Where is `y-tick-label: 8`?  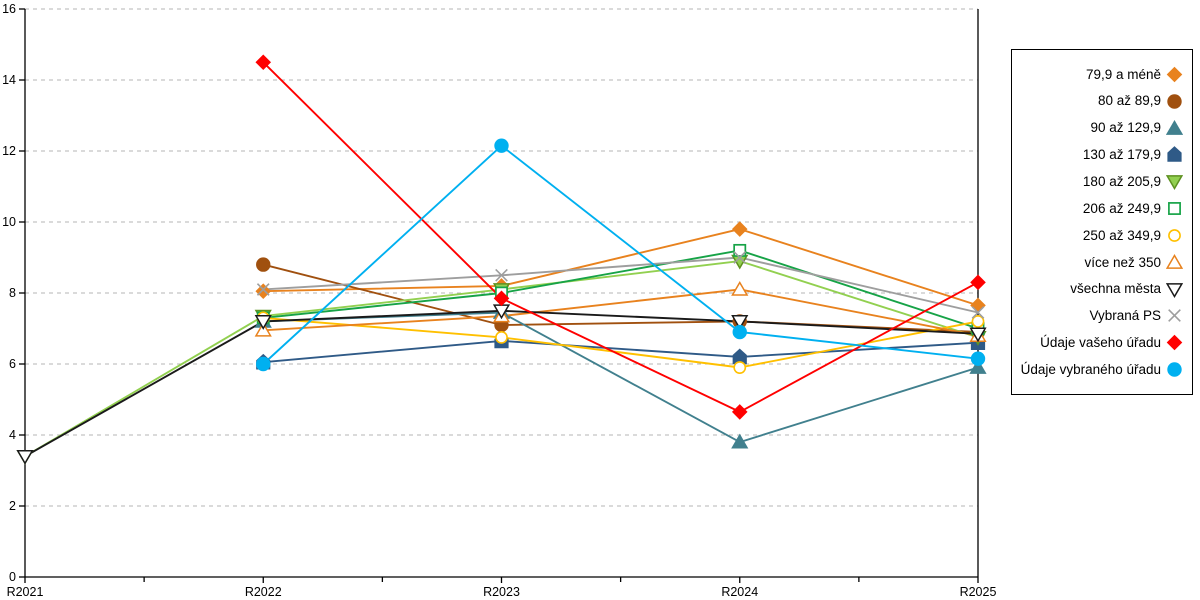
y-tick-label: 8 is located at coordinates (12, 293).